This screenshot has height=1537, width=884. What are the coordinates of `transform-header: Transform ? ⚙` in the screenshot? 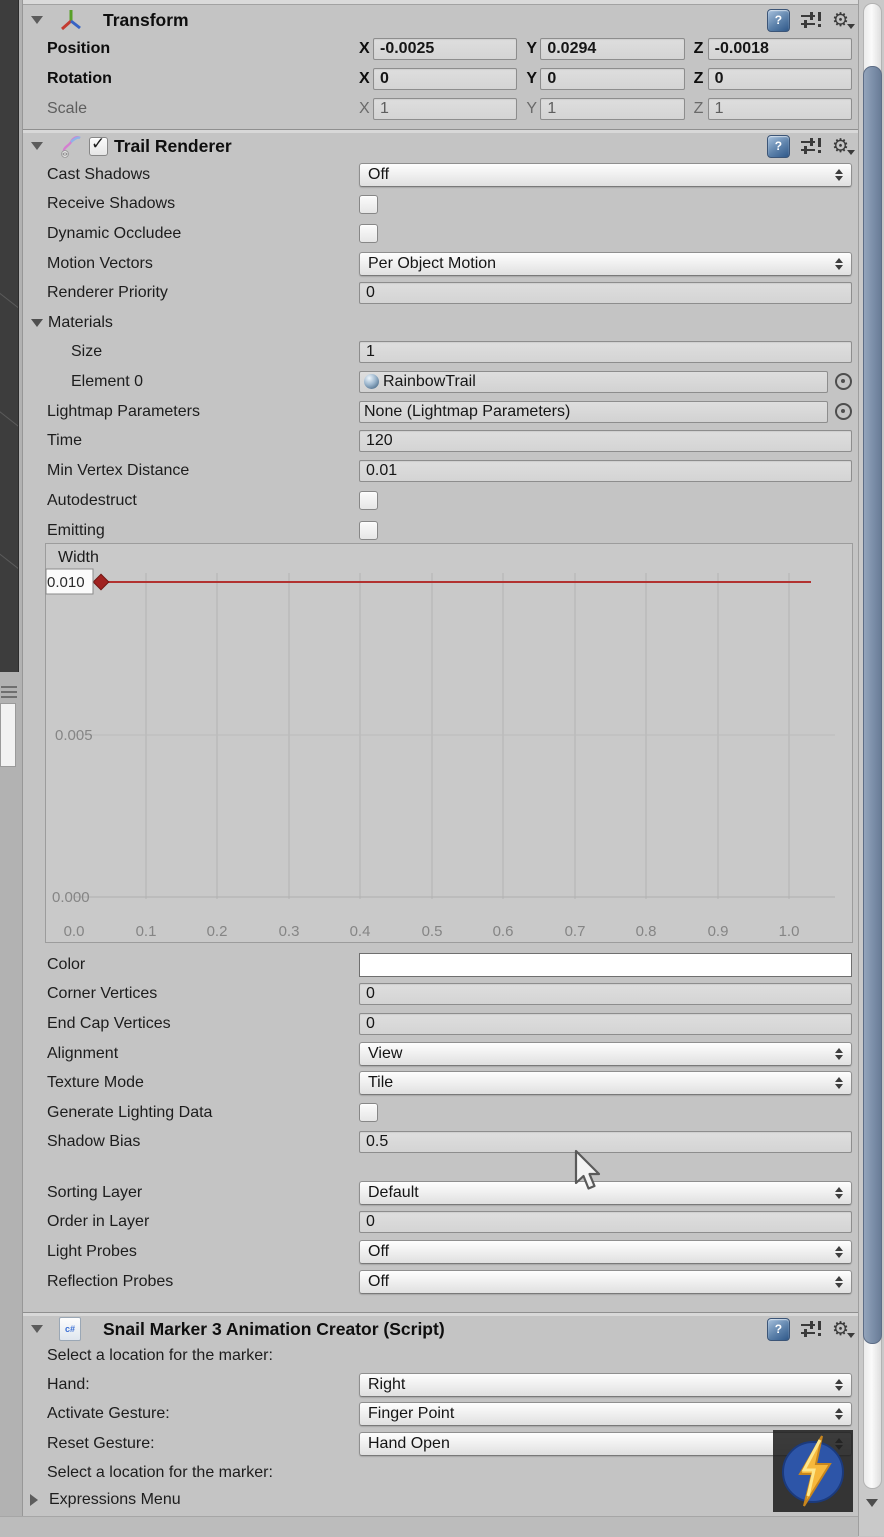 It's located at (440, 20).